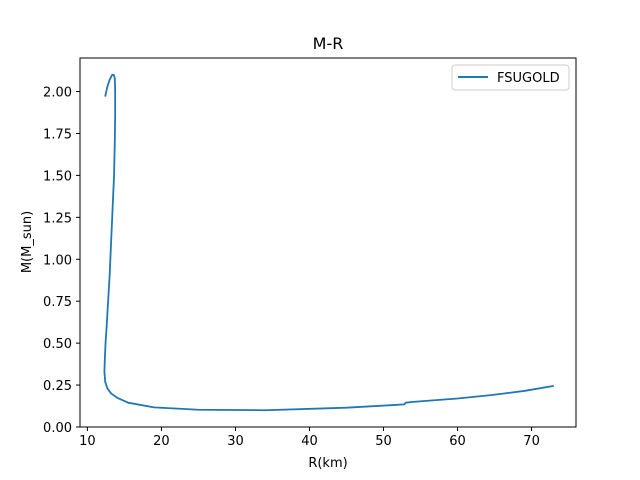  Describe the element at coordinates (327, 463) in the screenshot. I see `x-axis-label: R(km)` at that location.